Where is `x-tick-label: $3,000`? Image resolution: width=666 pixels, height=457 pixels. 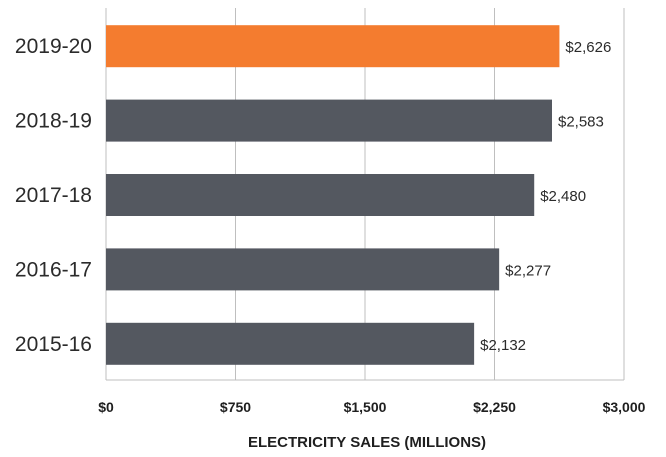 x-tick-label: $3,000 is located at coordinates (624, 407).